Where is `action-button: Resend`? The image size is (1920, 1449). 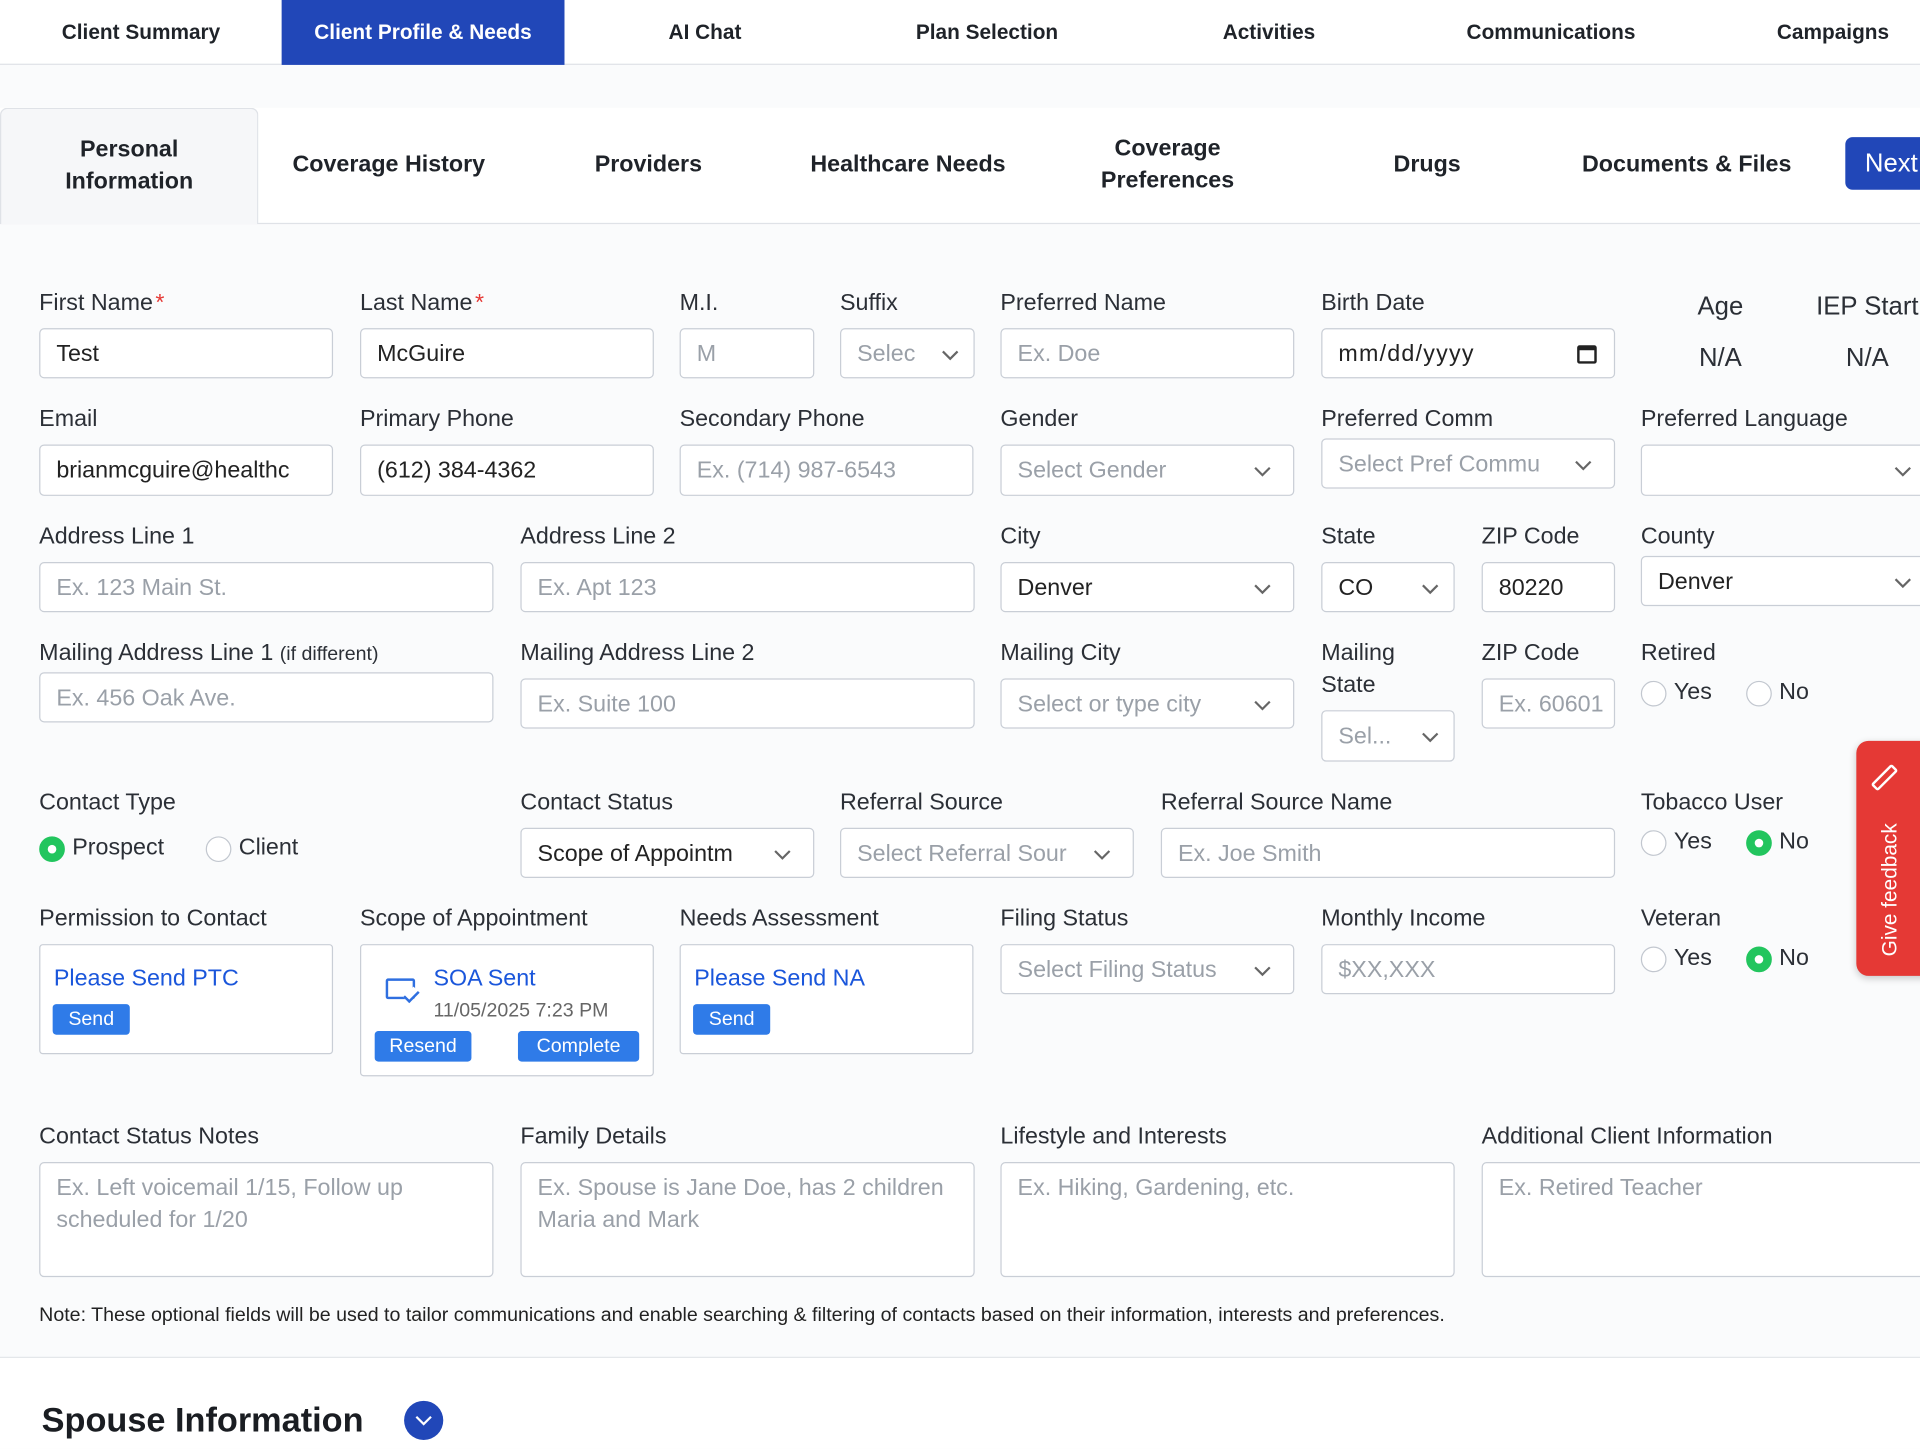
action-button: Resend is located at coordinates (423, 1046).